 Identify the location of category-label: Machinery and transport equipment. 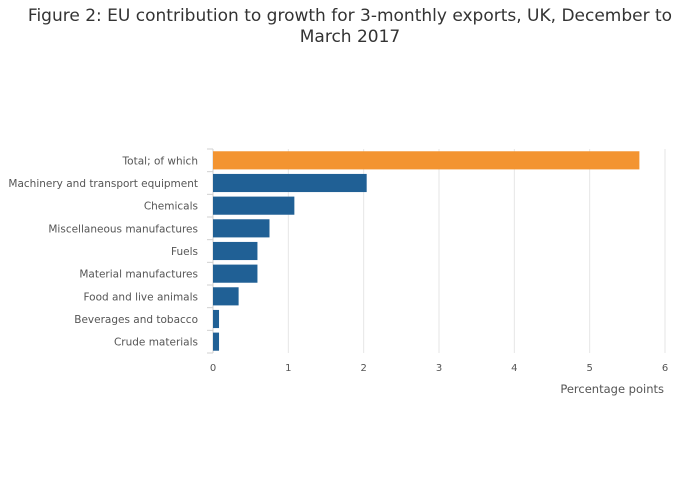
(103, 184).